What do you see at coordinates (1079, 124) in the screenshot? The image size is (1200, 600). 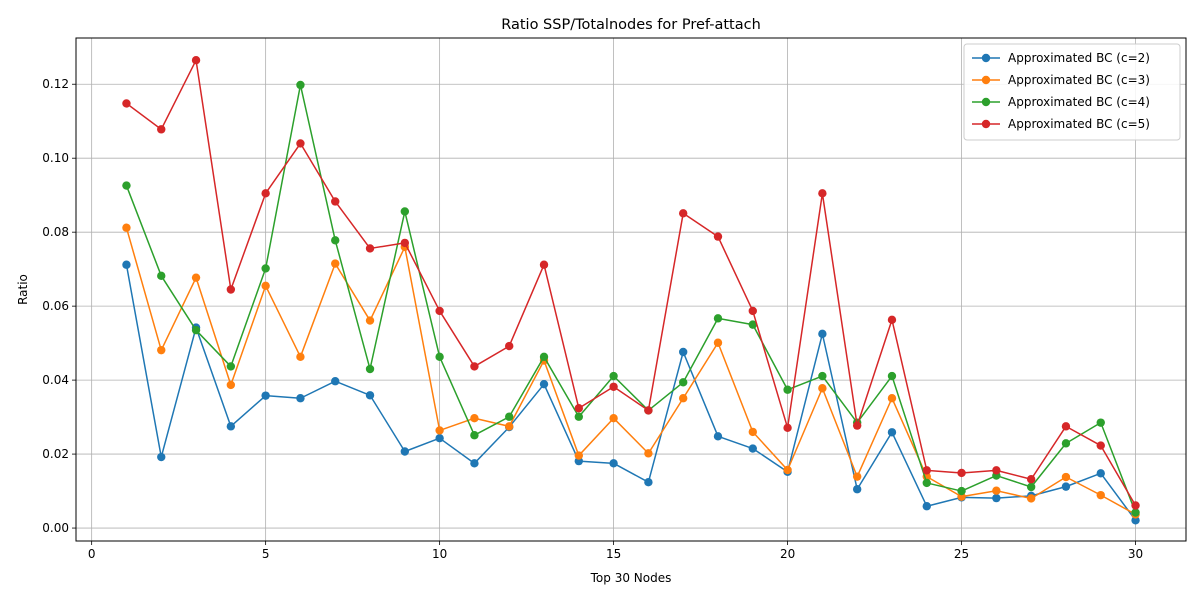 I see `legend-label: Approximated BC (c=5)` at bounding box center [1079, 124].